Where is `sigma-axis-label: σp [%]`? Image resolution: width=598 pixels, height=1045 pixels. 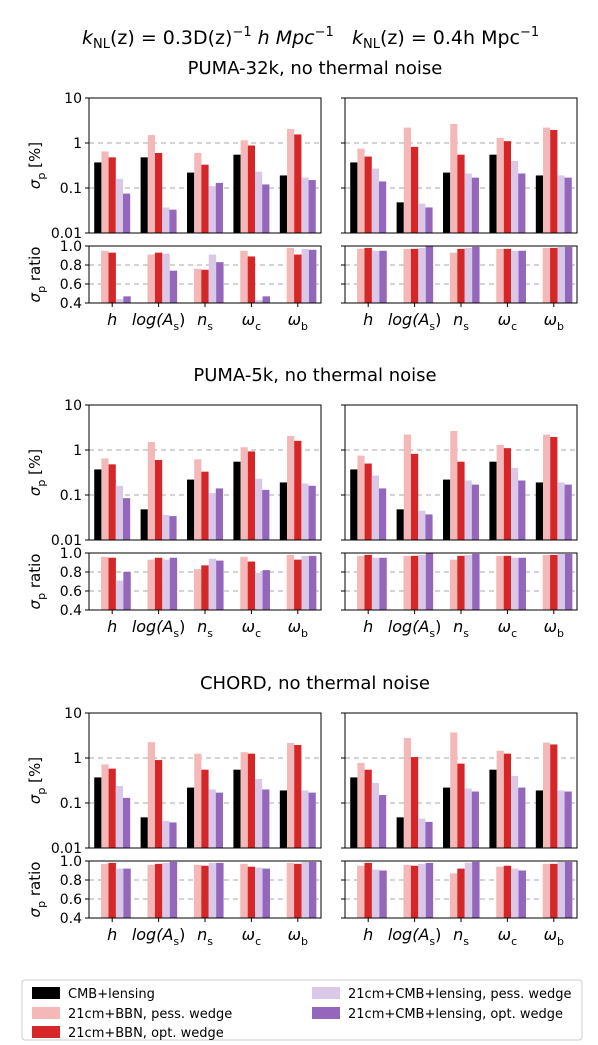
sigma-axis-label: σp [%] is located at coordinates (37, 780).